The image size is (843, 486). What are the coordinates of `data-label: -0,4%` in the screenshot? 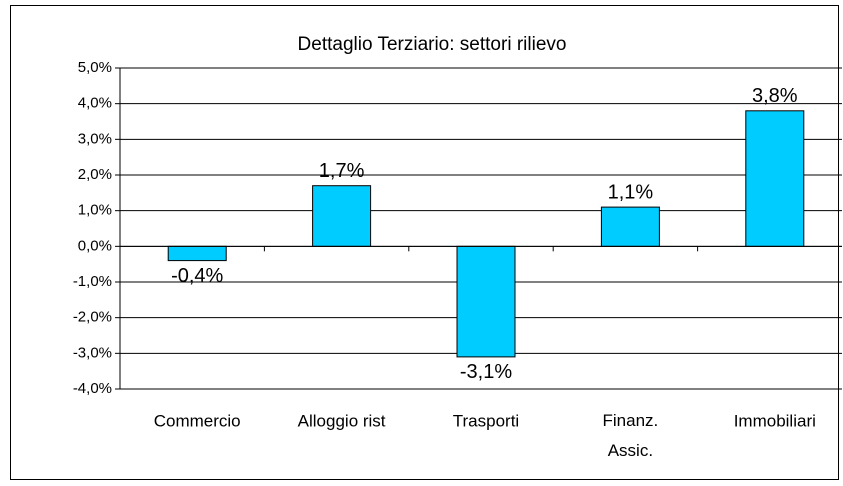 It's located at (197, 276).